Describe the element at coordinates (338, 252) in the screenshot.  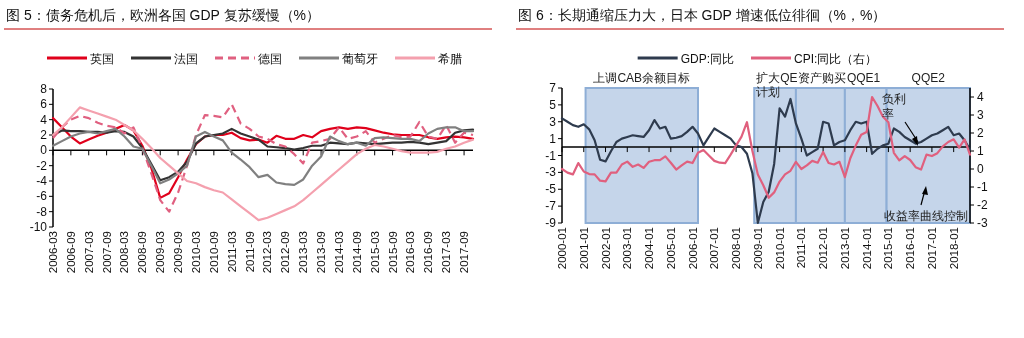
I see `x-tick-label: 2014-03` at that location.